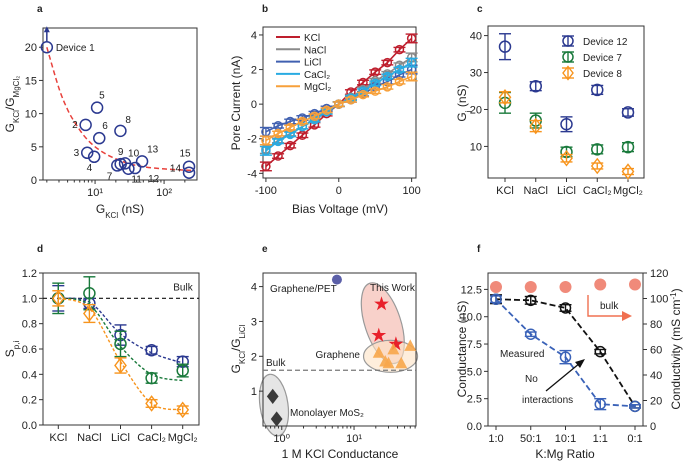 This screenshot has height=464, width=685. I want to click on bulk-label: Bulk, so click(276, 363).